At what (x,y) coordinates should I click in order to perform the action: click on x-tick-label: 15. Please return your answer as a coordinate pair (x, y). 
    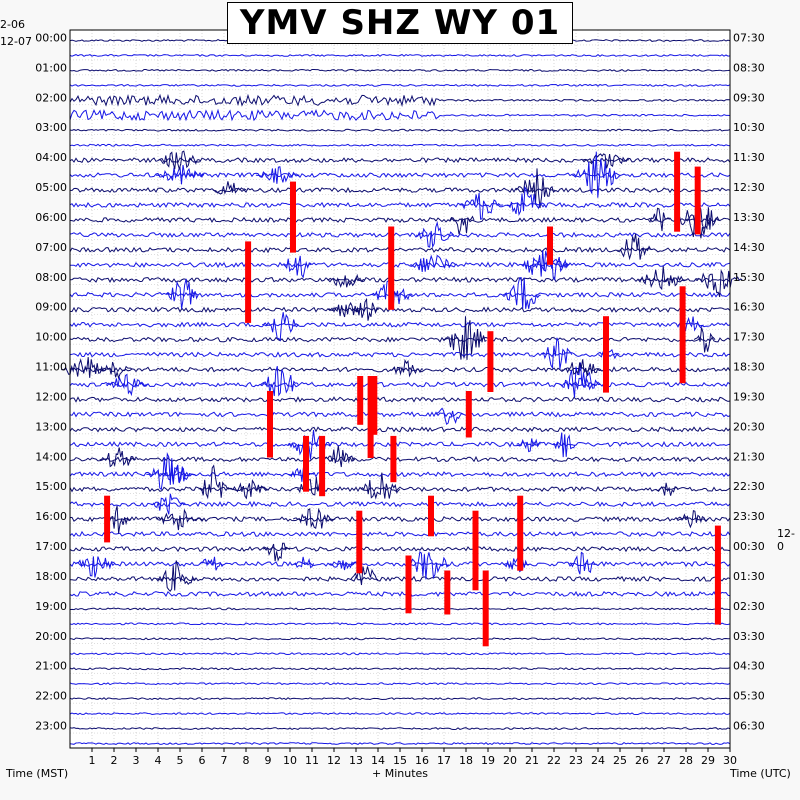
    Looking at the image, I should click on (400, 760).